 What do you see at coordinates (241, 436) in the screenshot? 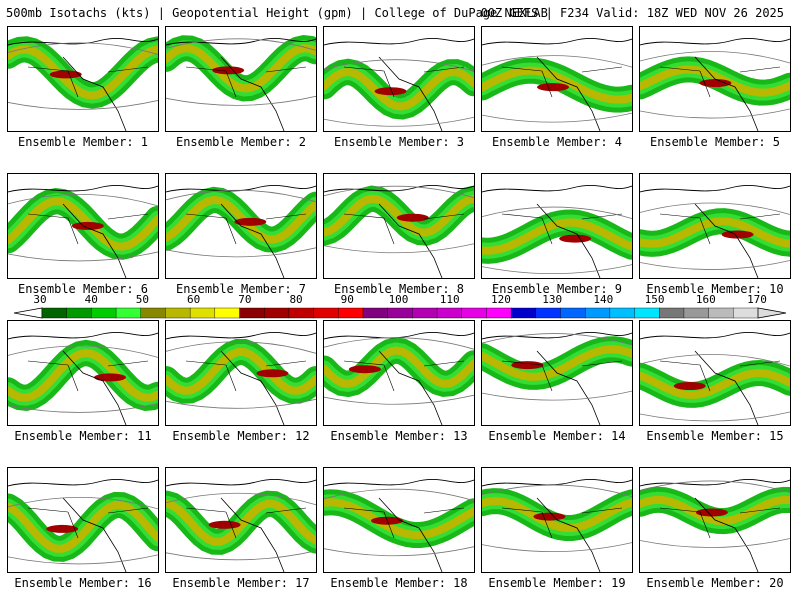
I see `ensemble-member-label: Ensemble Member: 12` at bounding box center [241, 436].